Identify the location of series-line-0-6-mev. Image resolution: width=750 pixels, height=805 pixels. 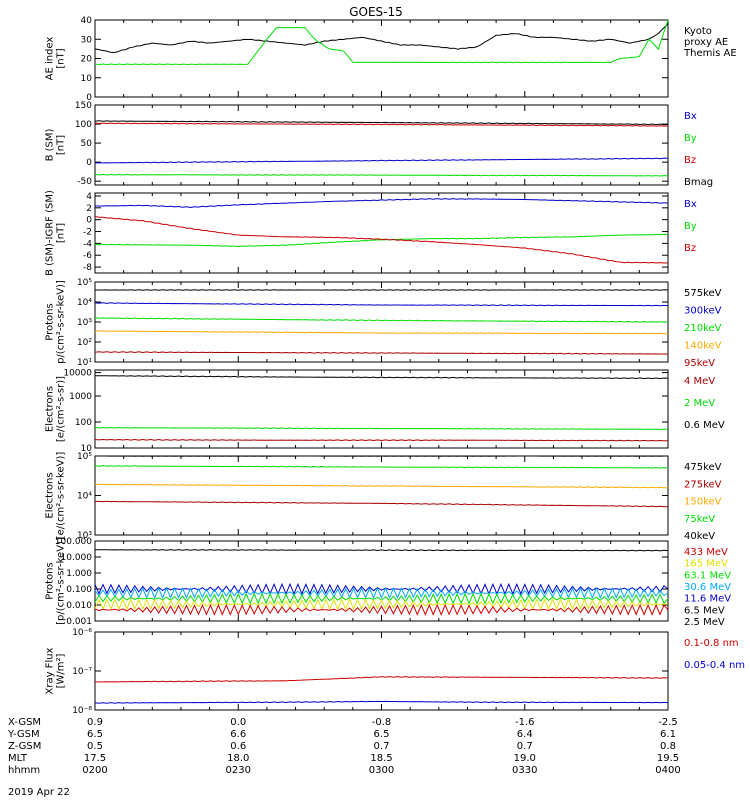
(381, 377).